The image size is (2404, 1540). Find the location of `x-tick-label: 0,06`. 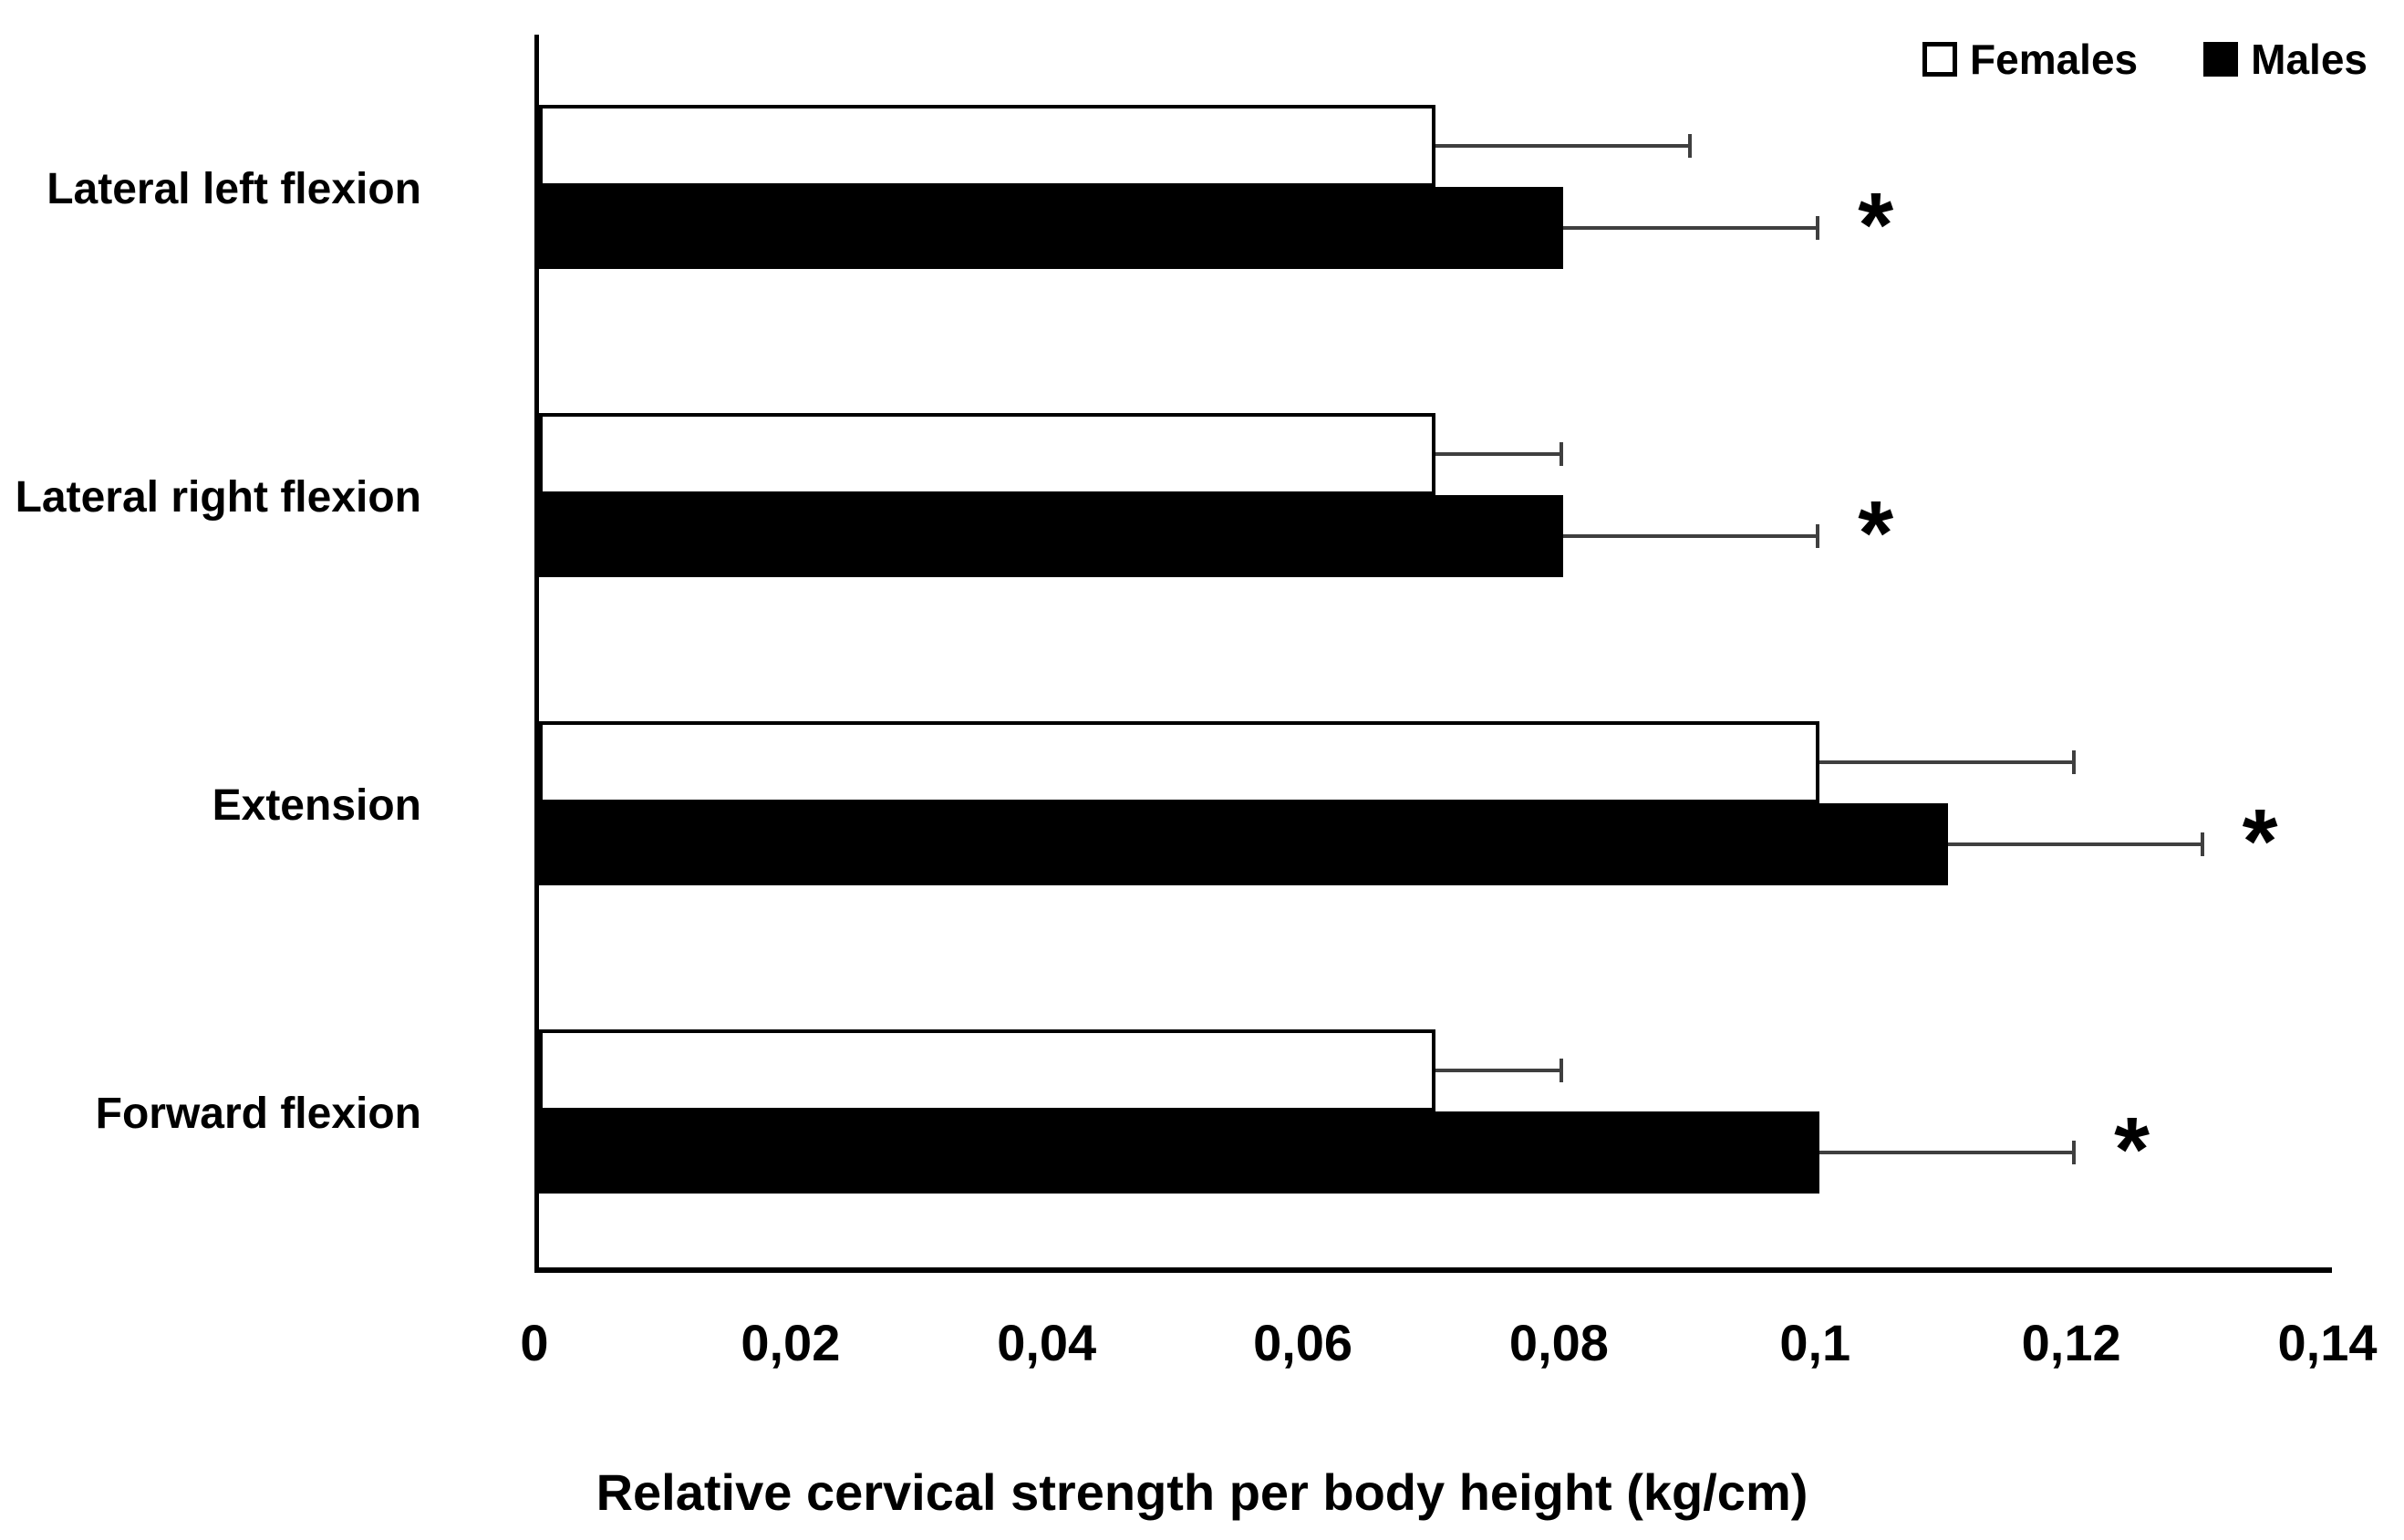

x-tick-label: 0,06 is located at coordinates (1303, 1342).